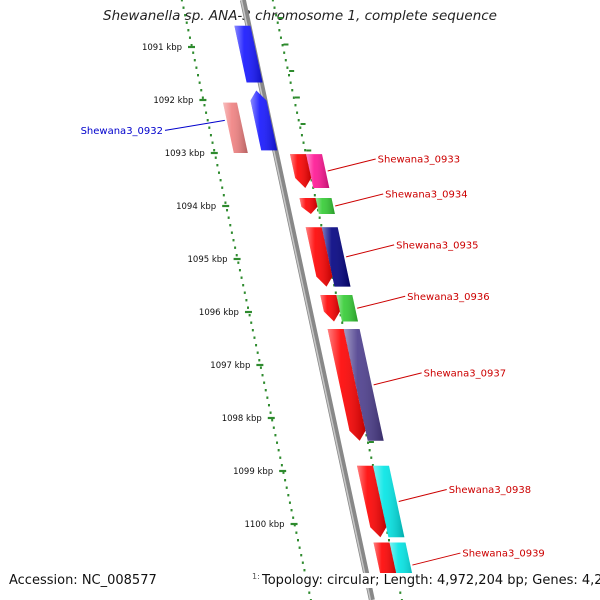 The height and width of the screenshot is (600, 600). I want to click on ruler-tick-label: 1098 kbp, so click(242, 419).